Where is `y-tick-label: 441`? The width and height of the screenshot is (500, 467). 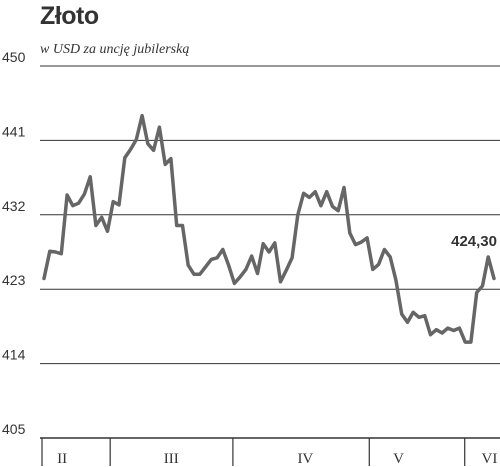 y-tick-label: 441 is located at coordinates (14, 131).